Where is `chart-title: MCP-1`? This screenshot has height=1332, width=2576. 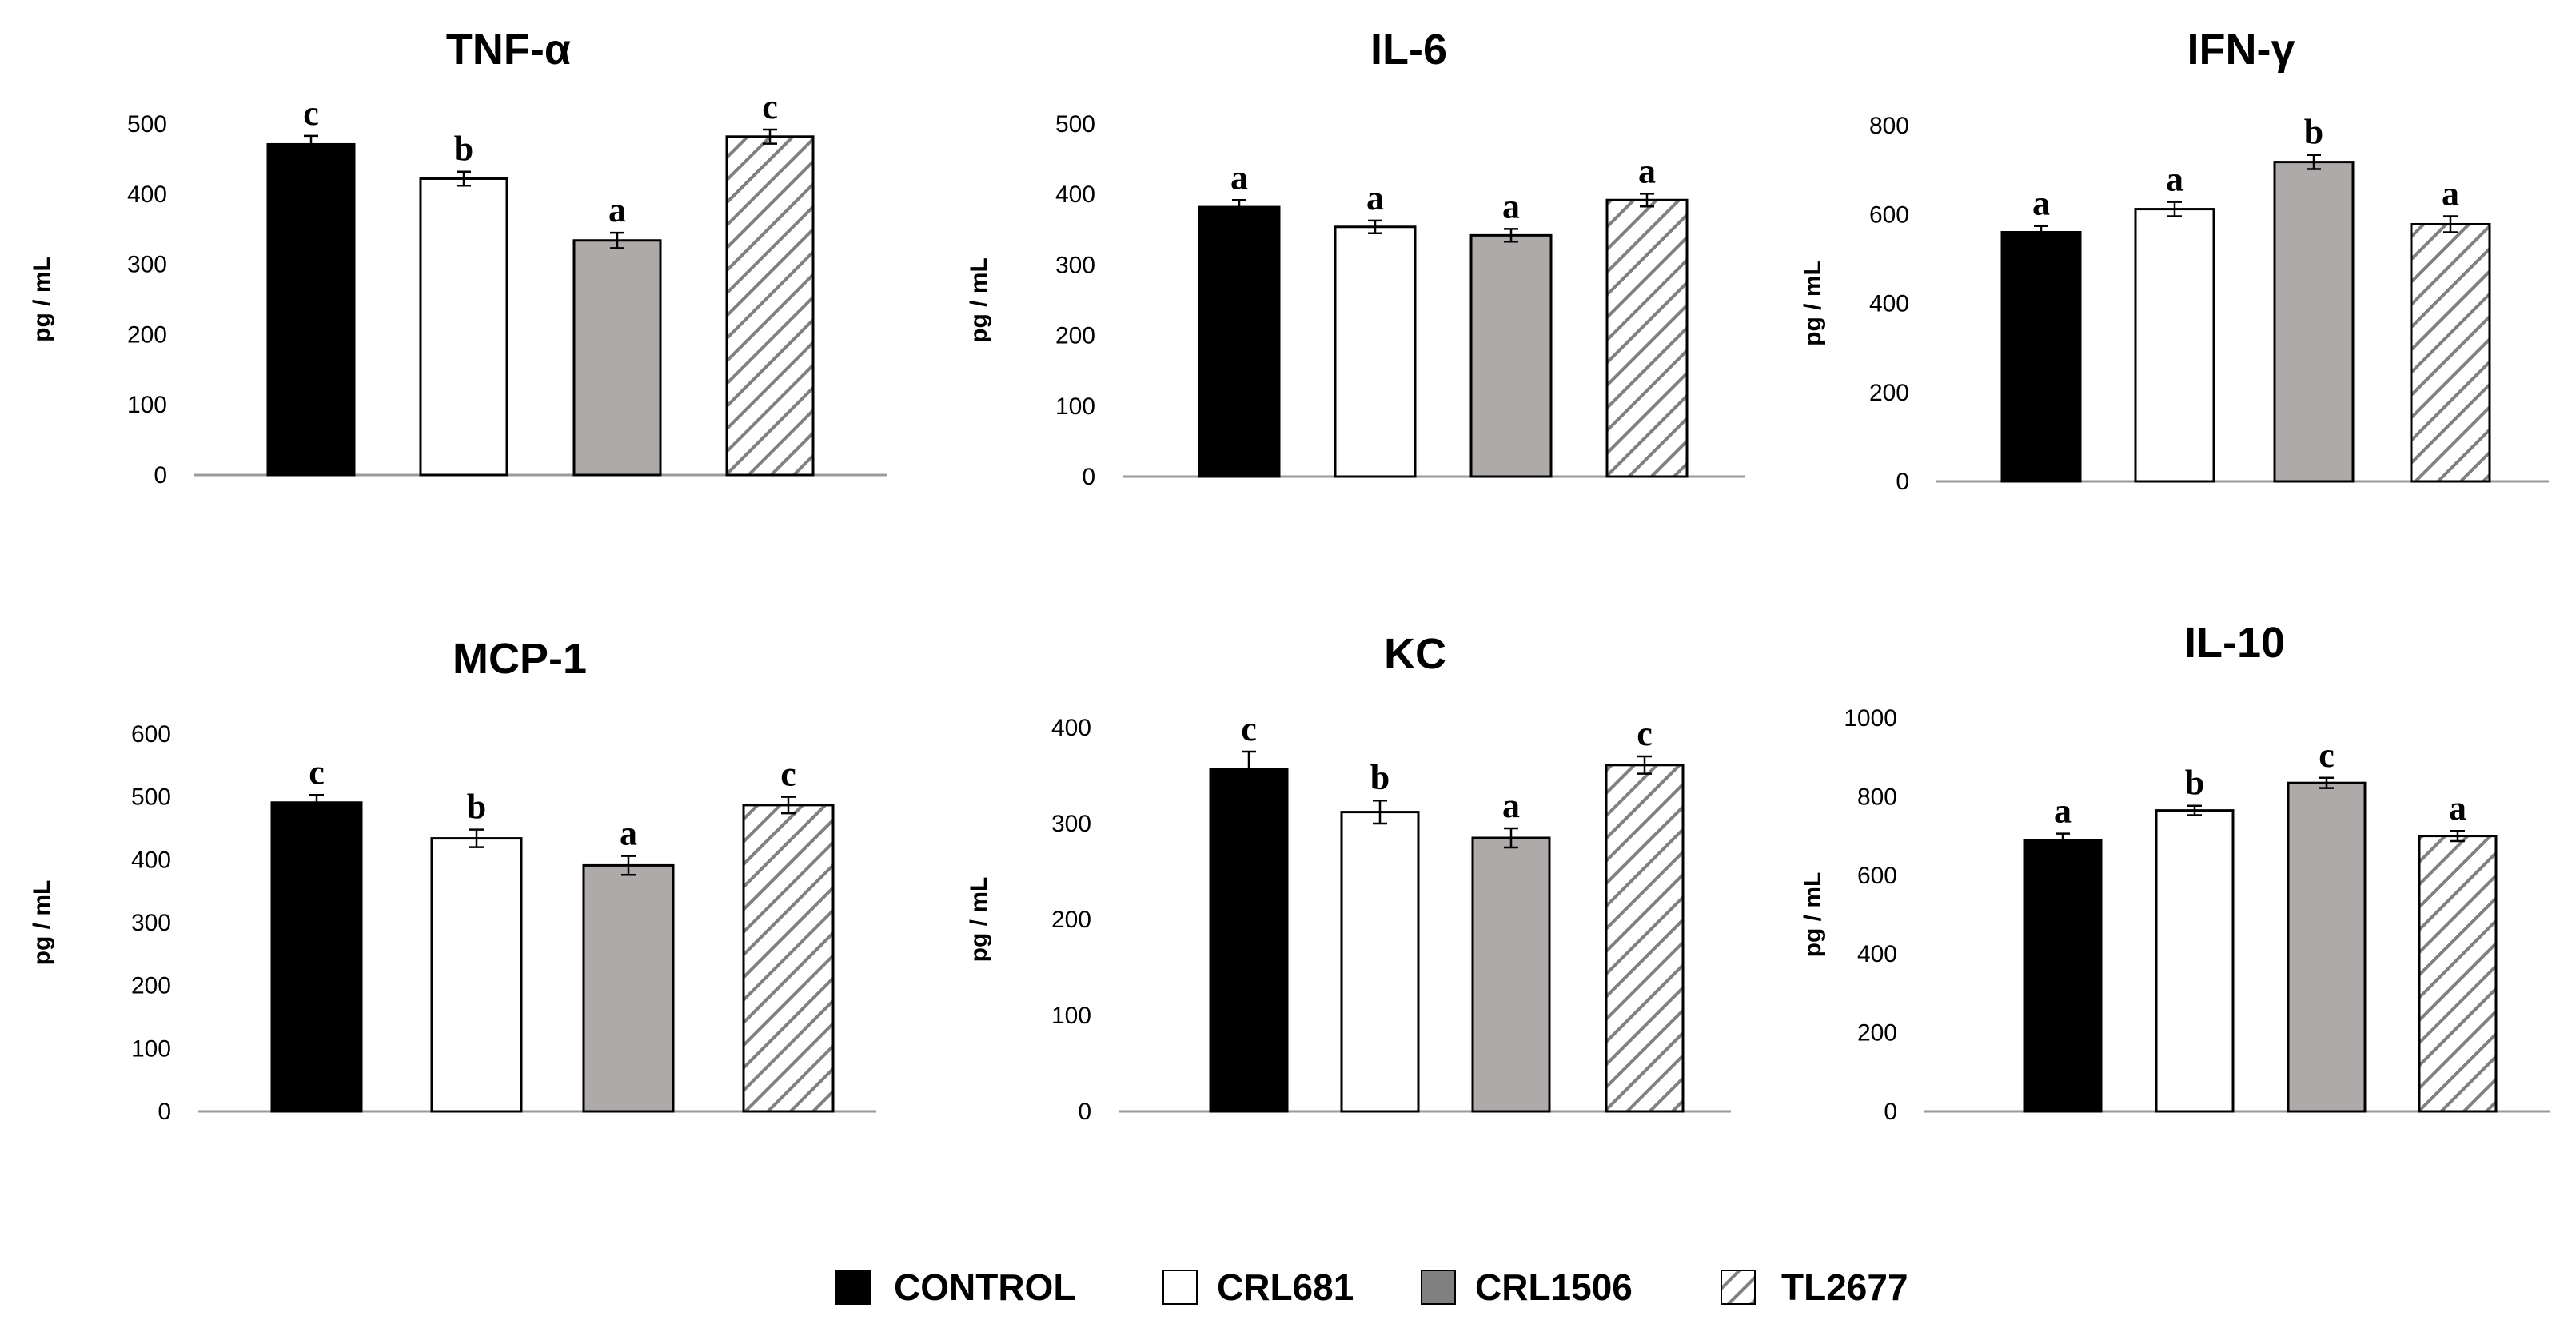 chart-title: MCP-1 is located at coordinates (520, 659).